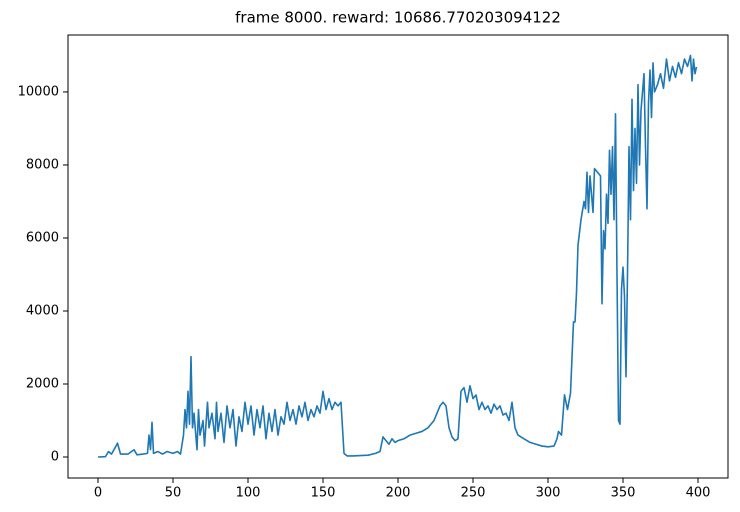 This screenshot has height=512, width=740. Describe the element at coordinates (98, 493) in the screenshot. I see `x-tick-label: 0` at that location.